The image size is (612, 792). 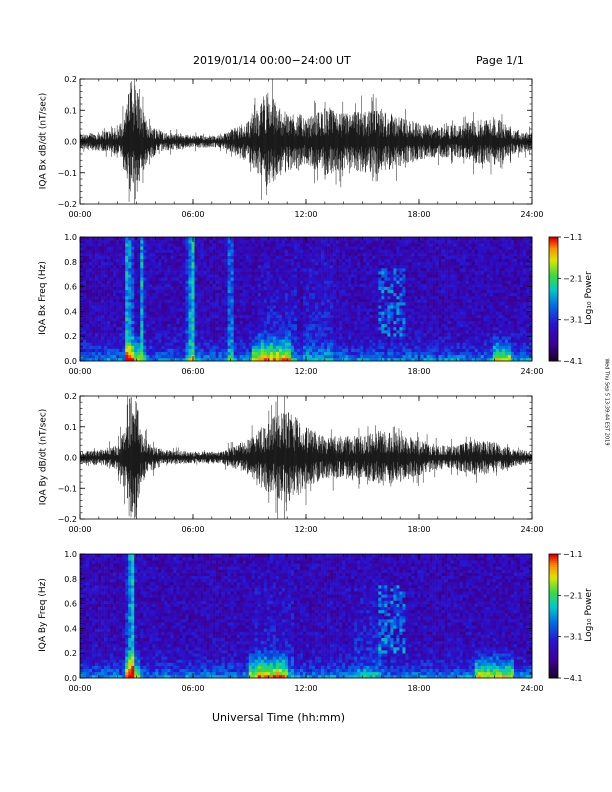 I want to click on colorbar-tick-label: −3.1, so click(x=572, y=637).